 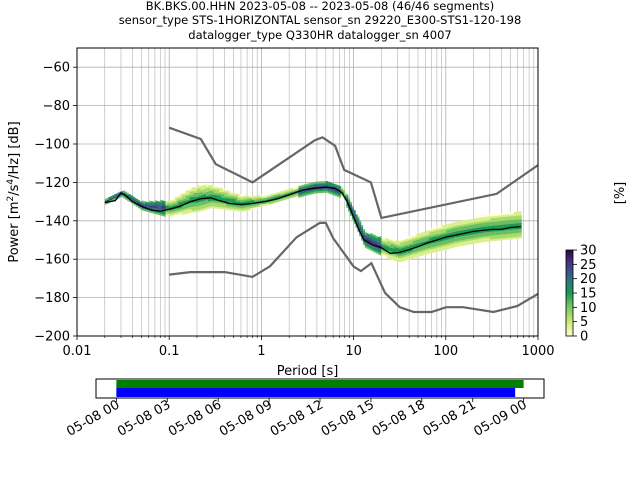 What do you see at coordinates (450, 418) in the screenshot?
I see `timeline-tick-label: 05-08 21` at bounding box center [450, 418].